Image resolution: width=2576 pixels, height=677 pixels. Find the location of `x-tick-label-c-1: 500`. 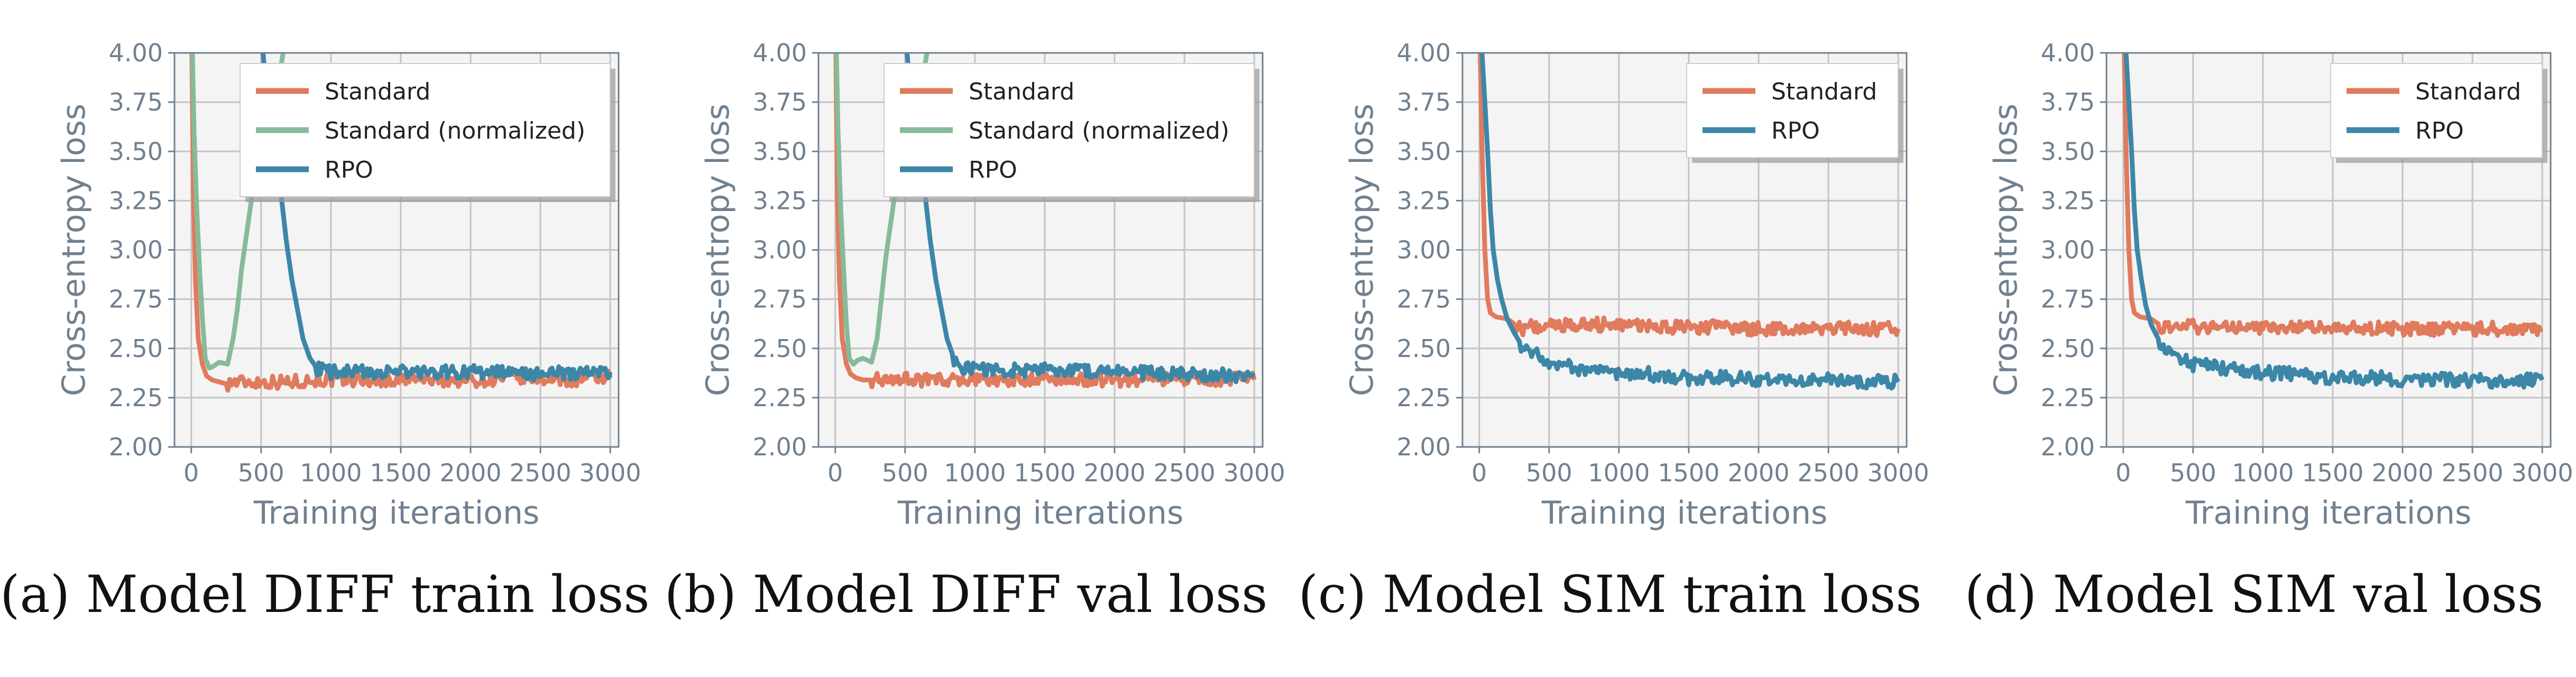

x-tick-label-c-1: 500 is located at coordinates (1549, 473).